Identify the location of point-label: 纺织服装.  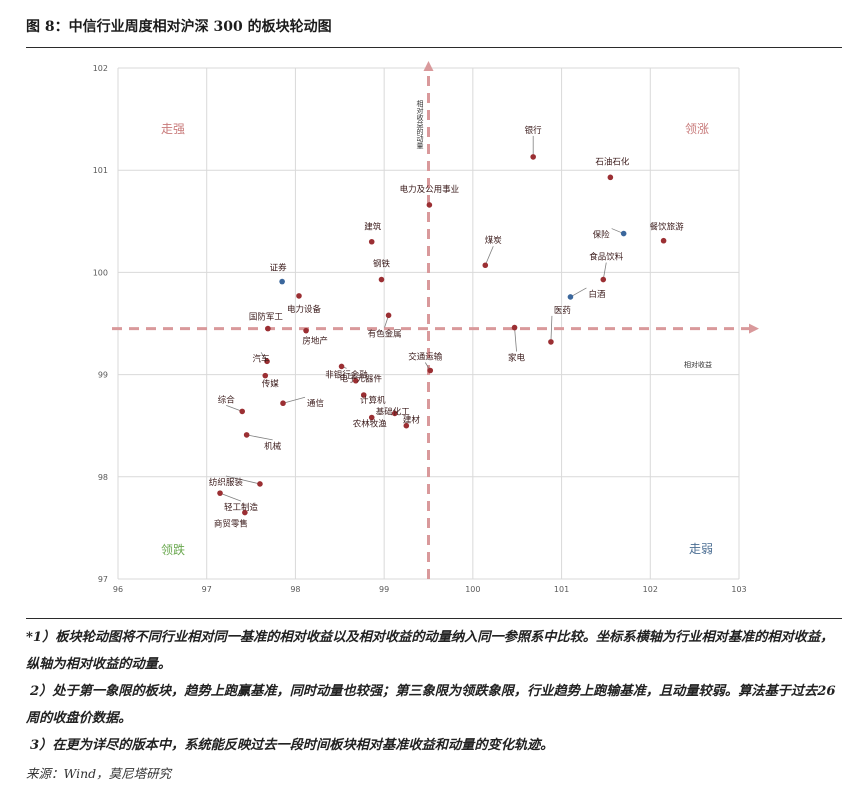
(226, 482).